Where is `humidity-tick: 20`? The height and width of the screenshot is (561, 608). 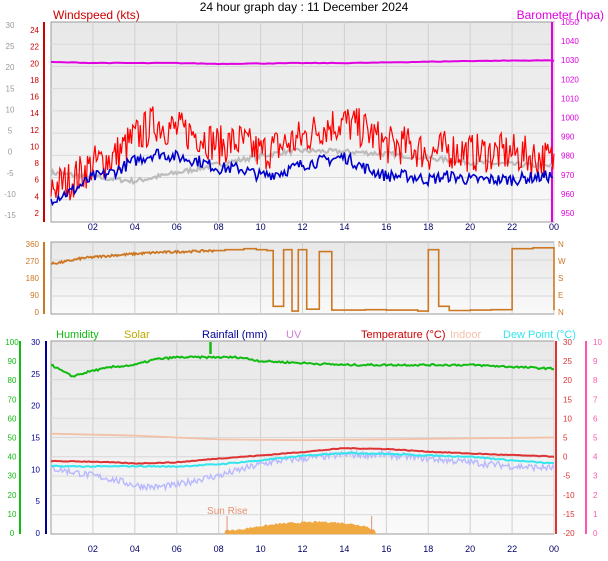
humidity-tick: 20 is located at coordinates (12, 495).